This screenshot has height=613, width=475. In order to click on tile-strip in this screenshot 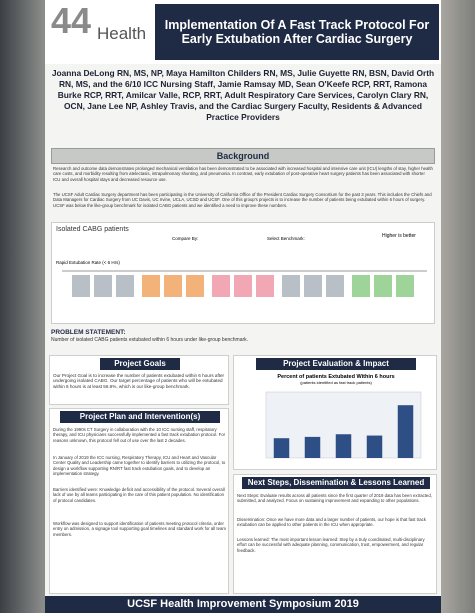, I will do `click(244, 283)`.